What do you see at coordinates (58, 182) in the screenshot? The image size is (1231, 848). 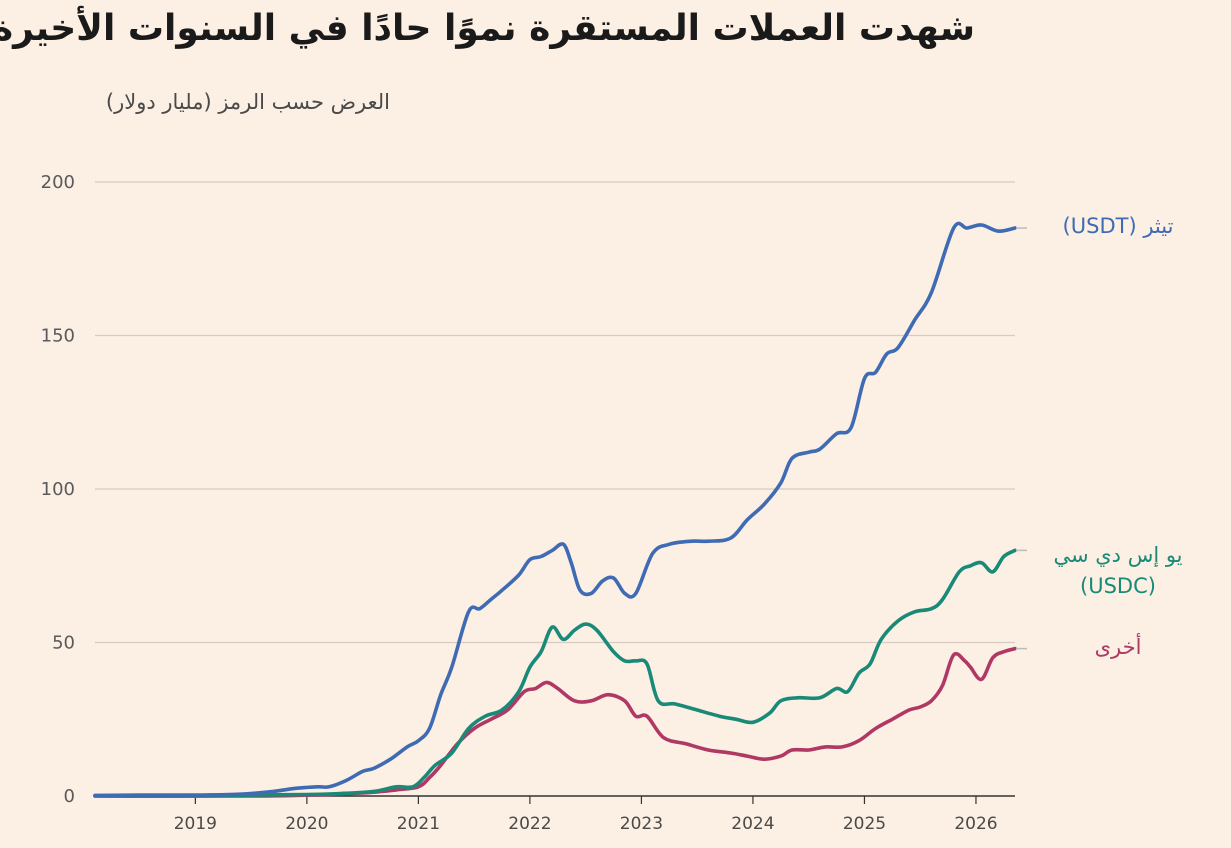 I see `y-tick-label: 200` at bounding box center [58, 182].